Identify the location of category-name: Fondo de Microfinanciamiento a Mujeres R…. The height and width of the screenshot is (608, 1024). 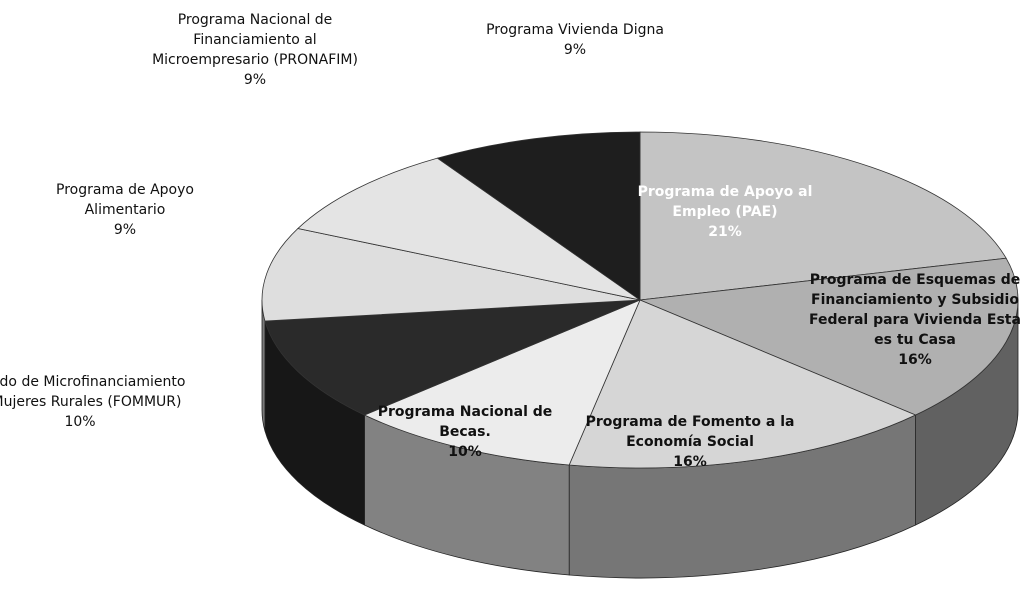
(93, 392).